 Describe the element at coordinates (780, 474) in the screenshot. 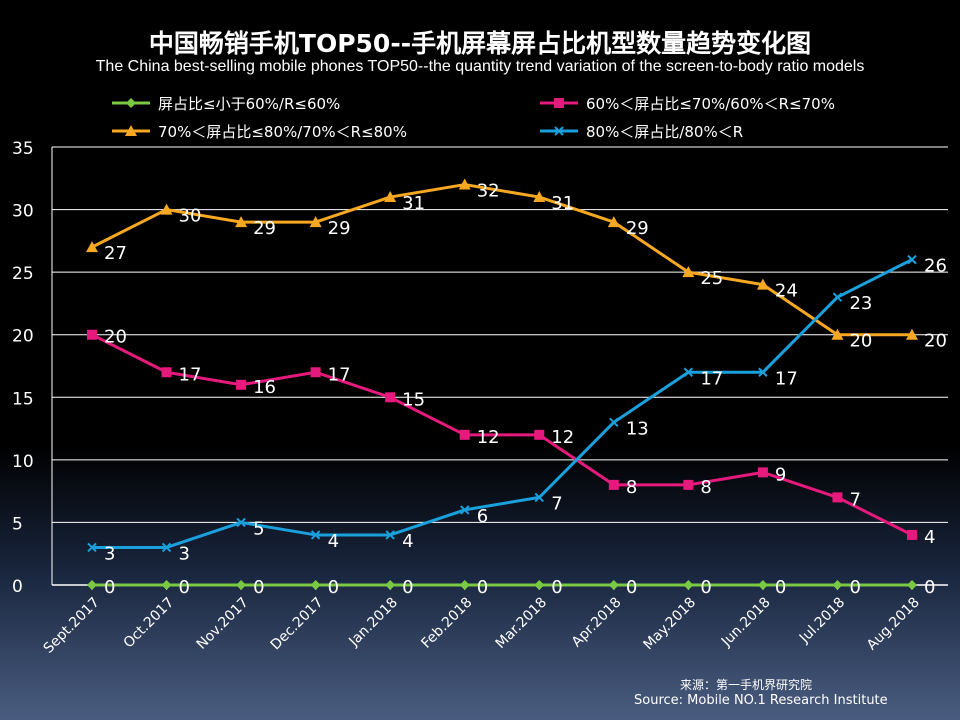

I see `data-label: 9` at that location.